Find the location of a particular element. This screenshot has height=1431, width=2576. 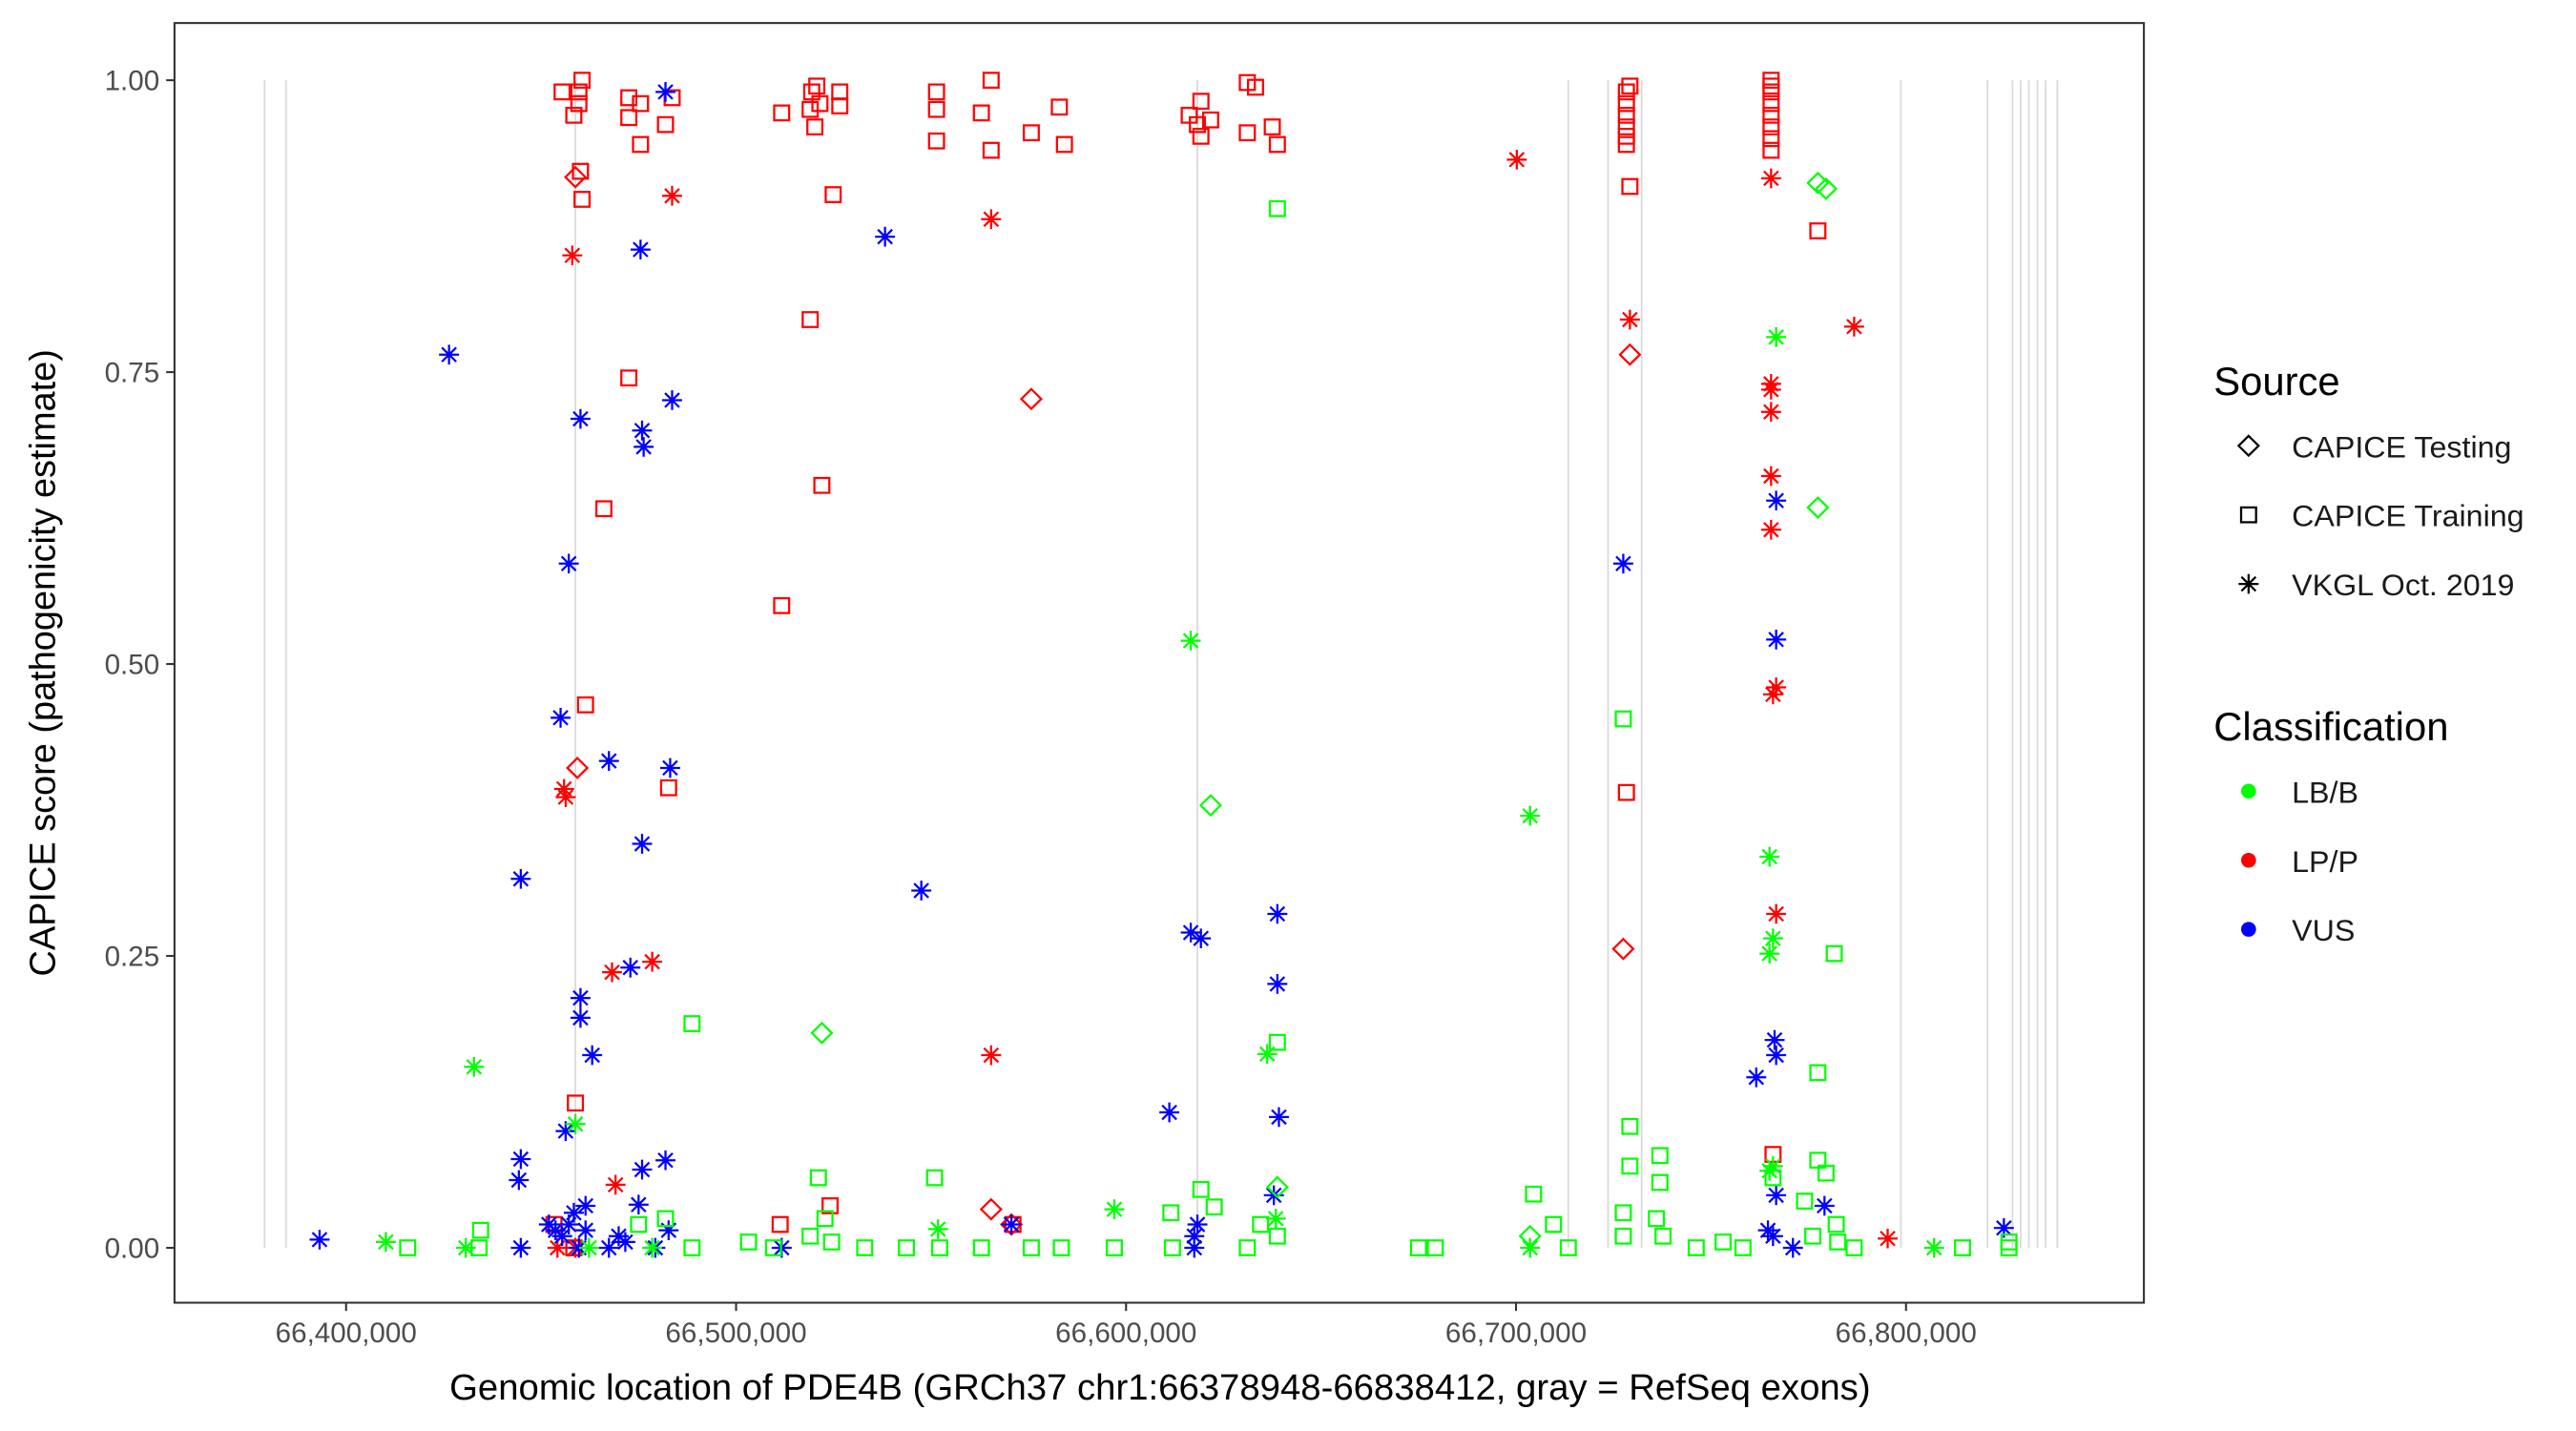

legend-source-title: Source is located at coordinates (2276, 381).